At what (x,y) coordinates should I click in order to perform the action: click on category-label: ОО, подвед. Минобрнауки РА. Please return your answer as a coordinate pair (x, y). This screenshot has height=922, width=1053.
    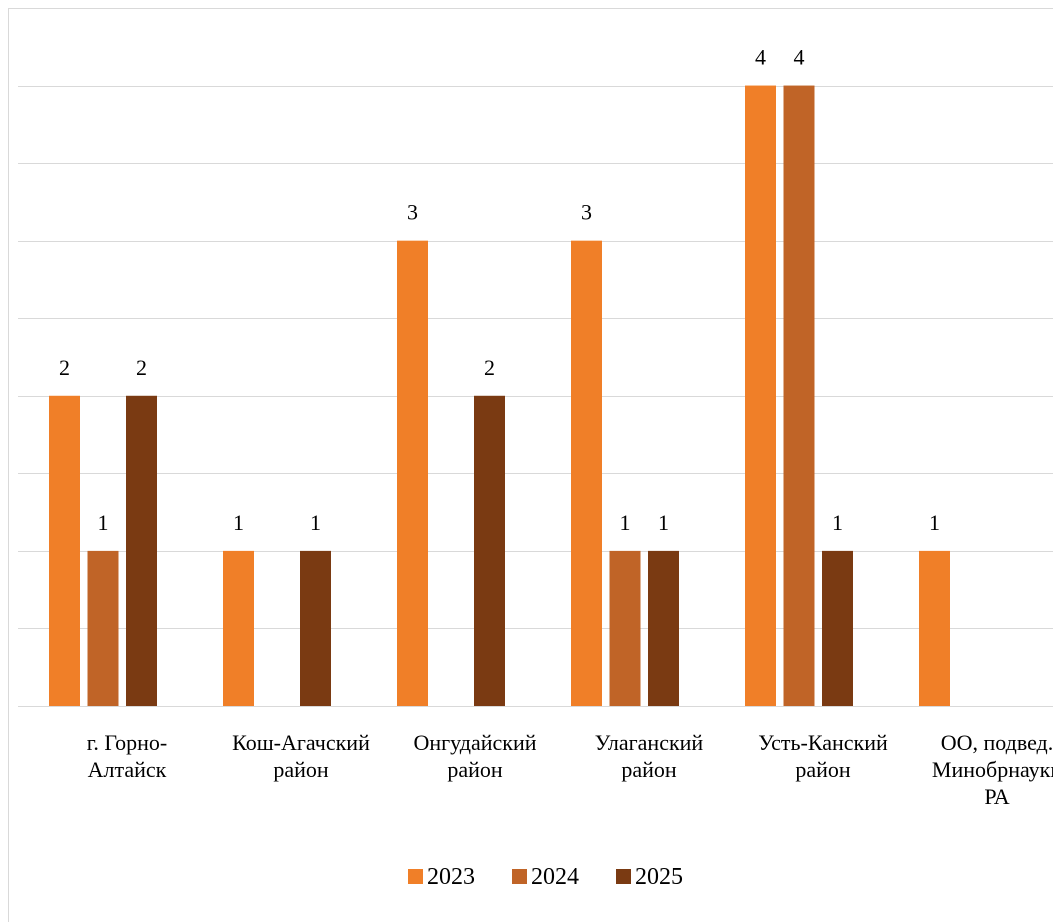
    Looking at the image, I should click on (992, 769).